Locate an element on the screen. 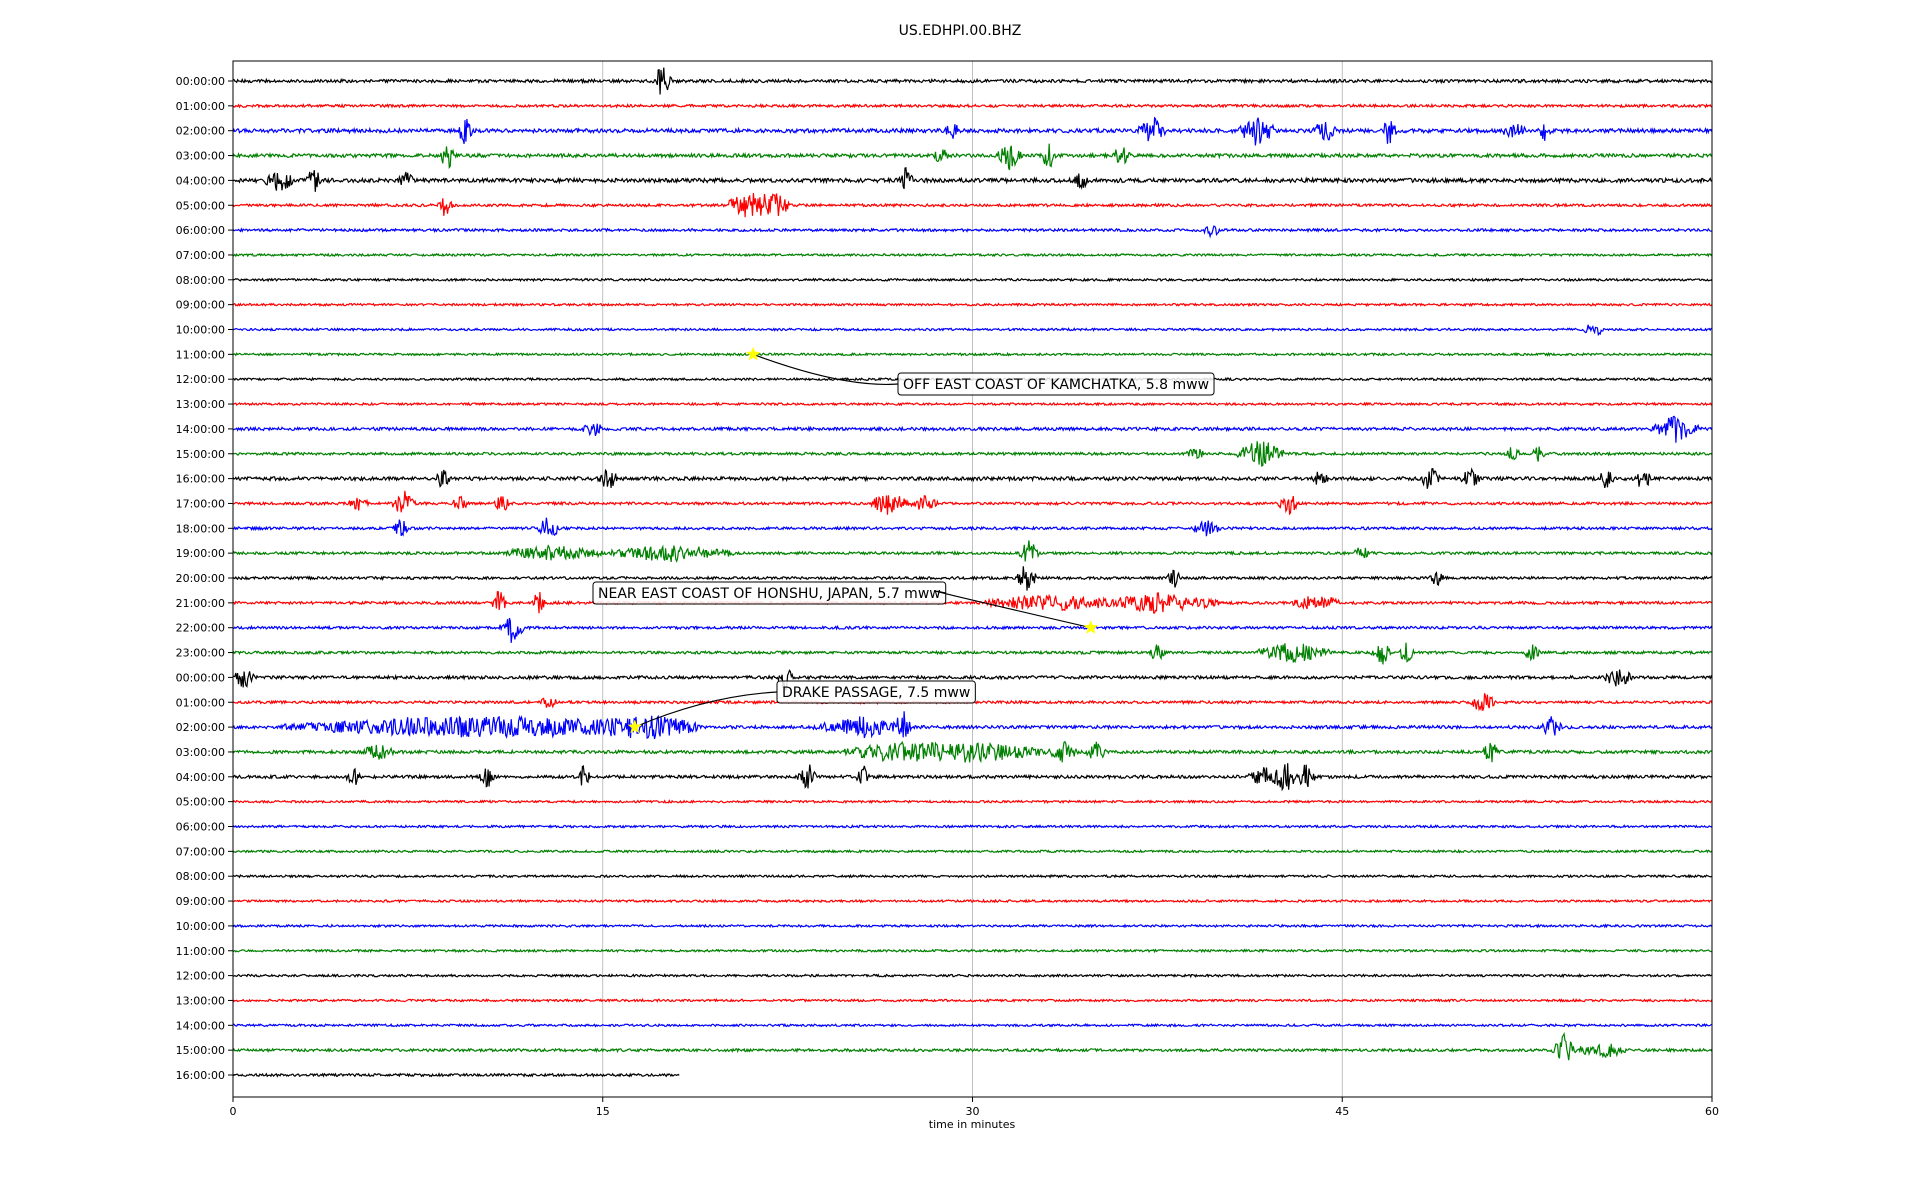  x-tick-label: 30 is located at coordinates (973, 1111).